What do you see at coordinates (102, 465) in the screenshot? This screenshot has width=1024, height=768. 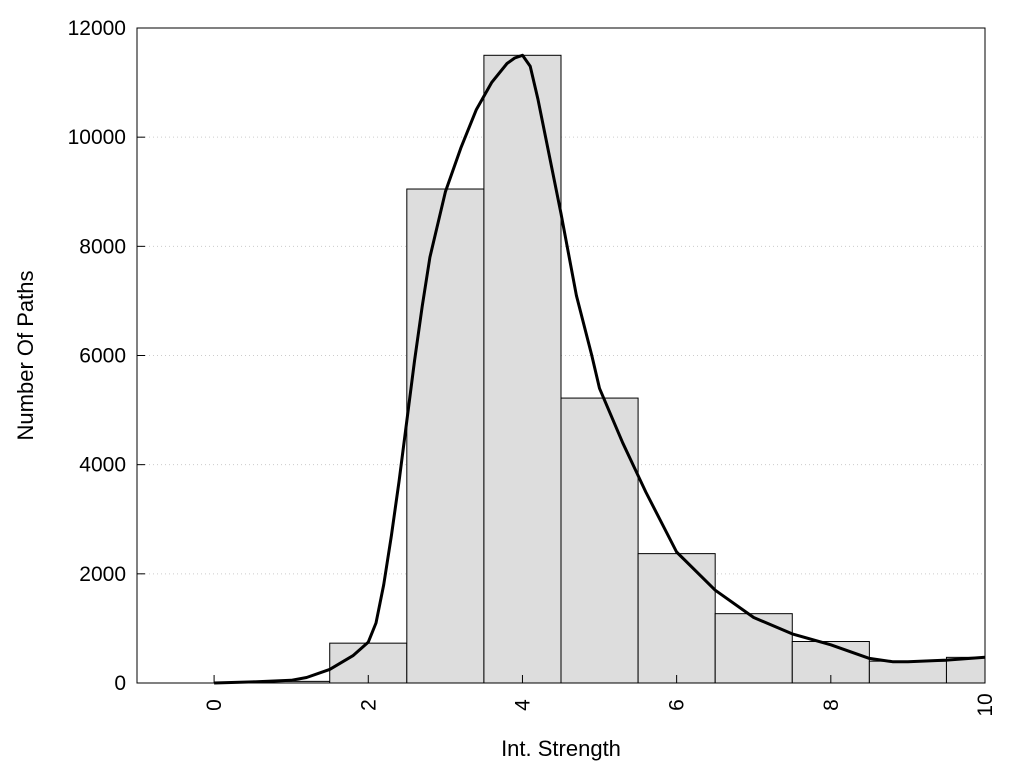 I see `y-tick-label: 4000` at bounding box center [102, 465].